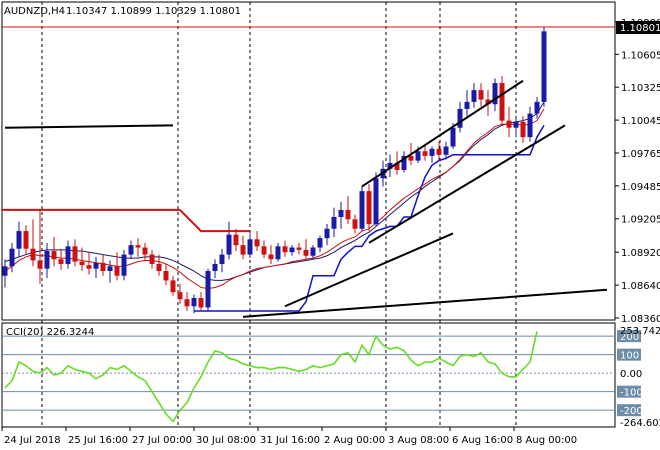  I want to click on cci-max-label: 253.7422, so click(640, 331).